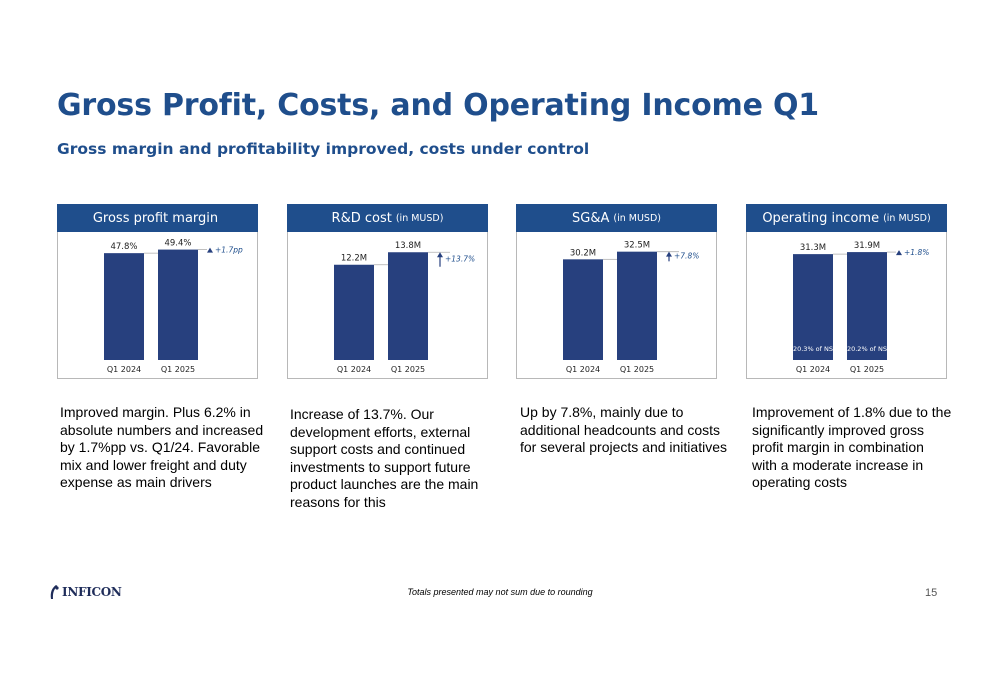  I want to click on panel-title: SG&A, so click(591, 218).